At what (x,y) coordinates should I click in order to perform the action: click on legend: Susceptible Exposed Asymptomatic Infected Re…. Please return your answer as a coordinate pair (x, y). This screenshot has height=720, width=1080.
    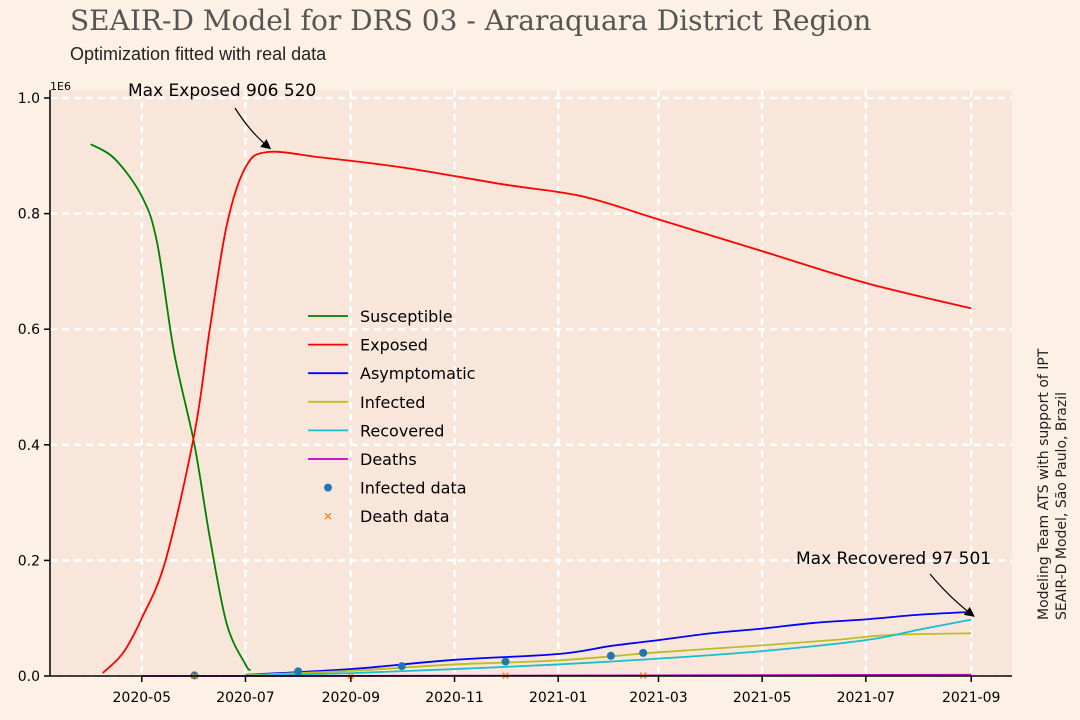
    Looking at the image, I should click on (391, 416).